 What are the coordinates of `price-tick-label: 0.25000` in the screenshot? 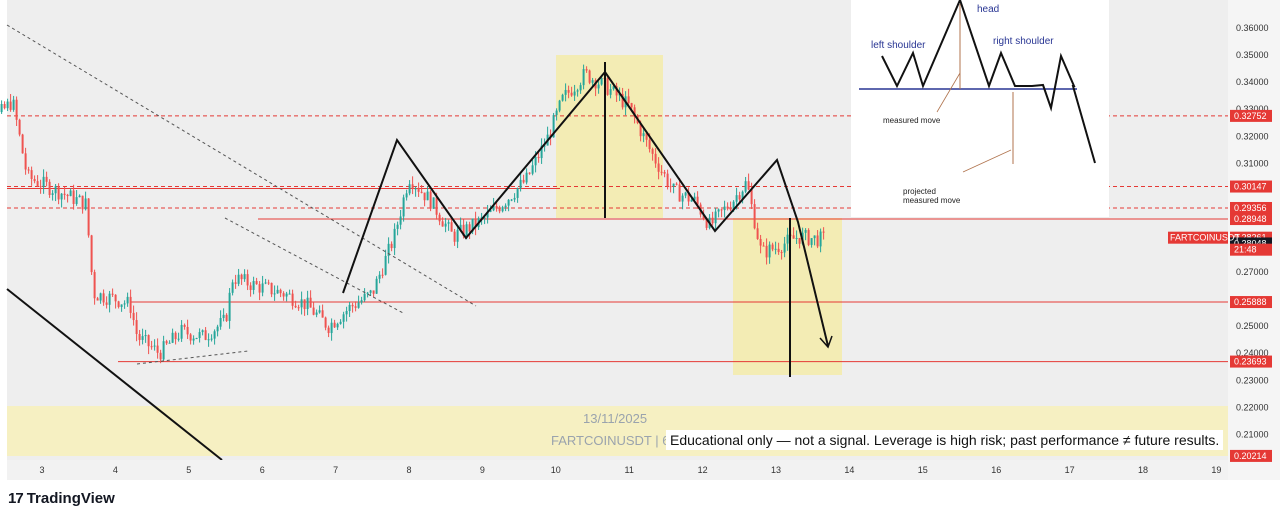 It's located at (1252, 326).